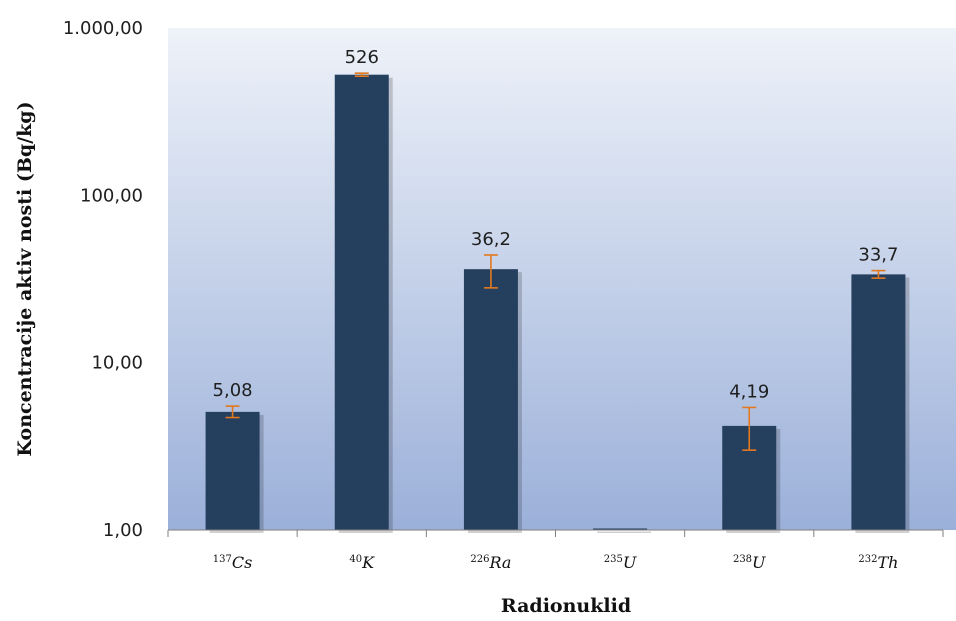 The height and width of the screenshot is (621, 956). What do you see at coordinates (624, 532) in the screenshot?
I see `bar-shadow` at bounding box center [624, 532].